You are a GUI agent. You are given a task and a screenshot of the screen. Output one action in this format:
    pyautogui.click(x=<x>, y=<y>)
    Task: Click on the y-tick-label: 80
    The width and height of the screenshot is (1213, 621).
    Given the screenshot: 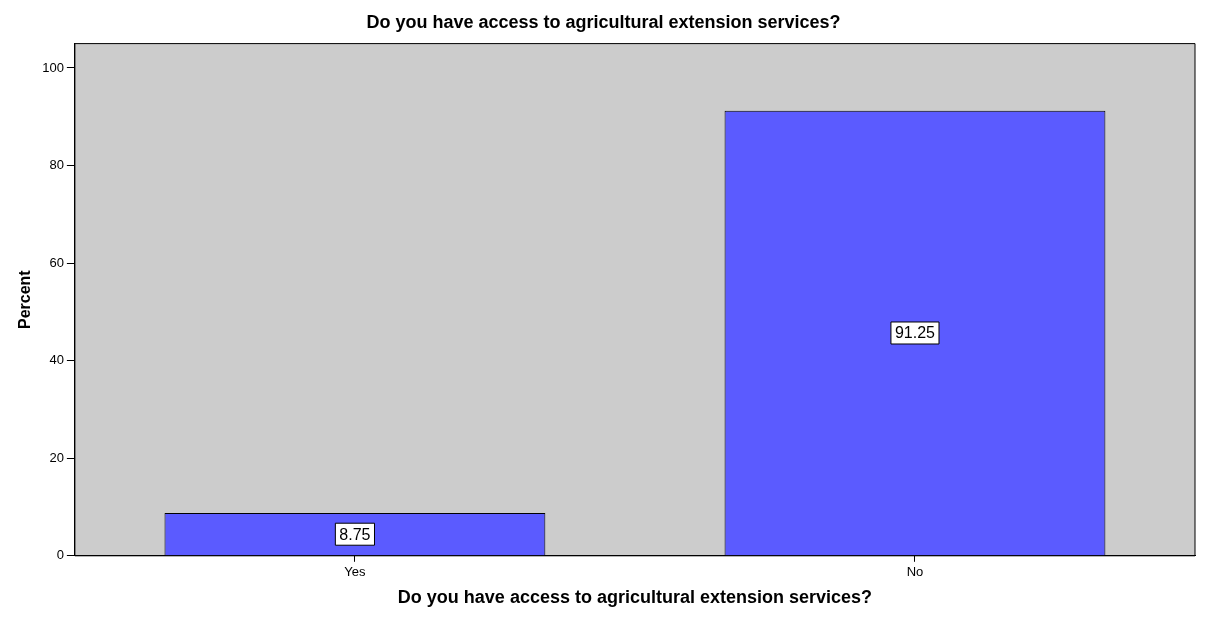 What is the action you would take?
    pyautogui.click(x=56, y=165)
    